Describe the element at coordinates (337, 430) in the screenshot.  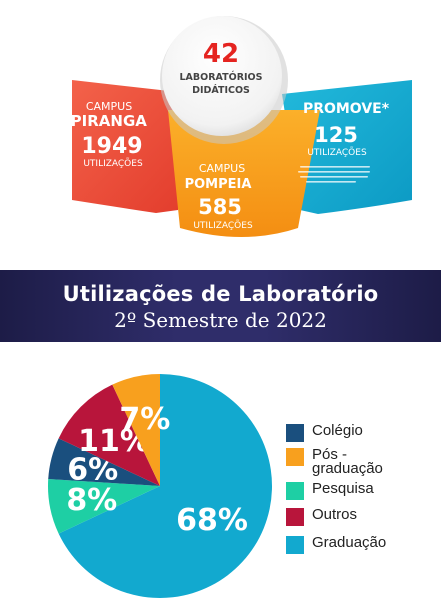
I see `legend-label: Colégio` at that location.